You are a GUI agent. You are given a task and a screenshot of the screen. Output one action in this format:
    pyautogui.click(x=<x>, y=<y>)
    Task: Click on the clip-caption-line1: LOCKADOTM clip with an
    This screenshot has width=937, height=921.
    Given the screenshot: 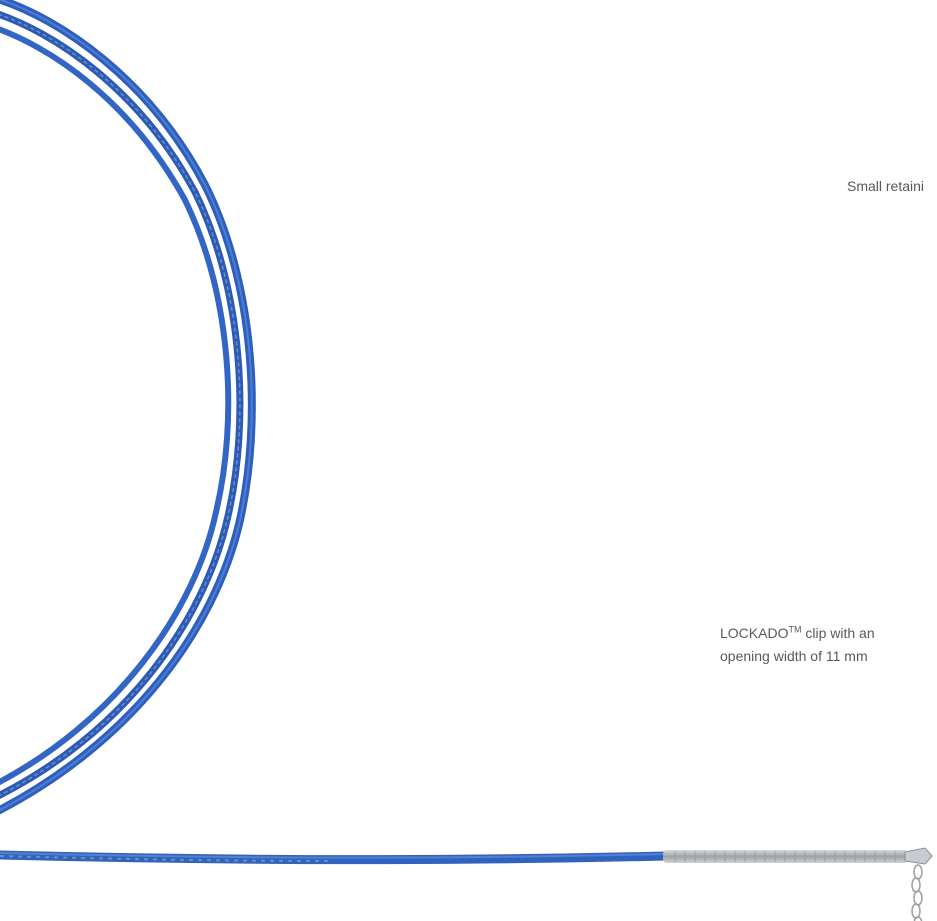 What is the action you would take?
    pyautogui.click(x=797, y=633)
    